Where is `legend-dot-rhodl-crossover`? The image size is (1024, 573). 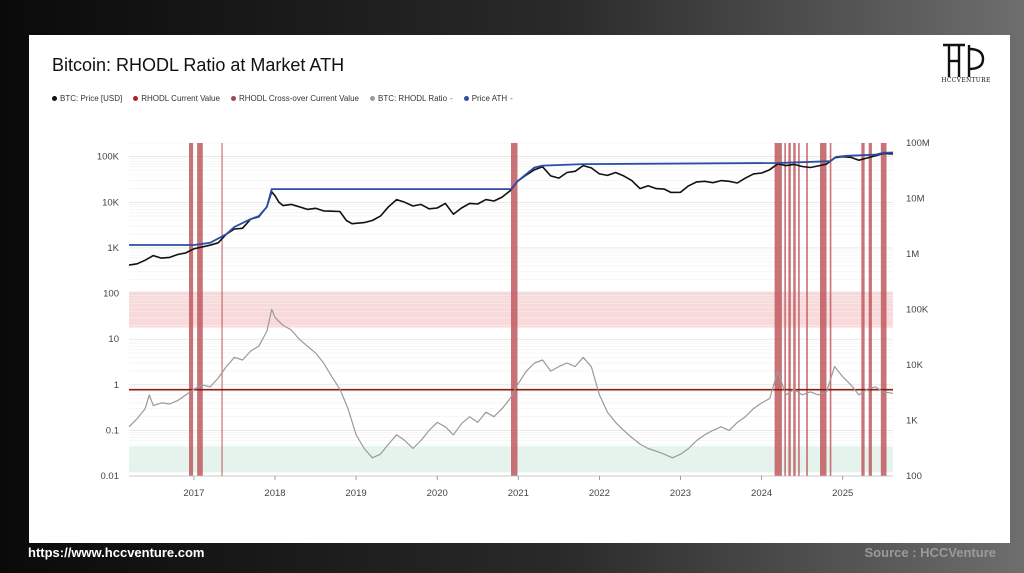
legend-dot-rhodl-crossover is located at coordinates (233, 98).